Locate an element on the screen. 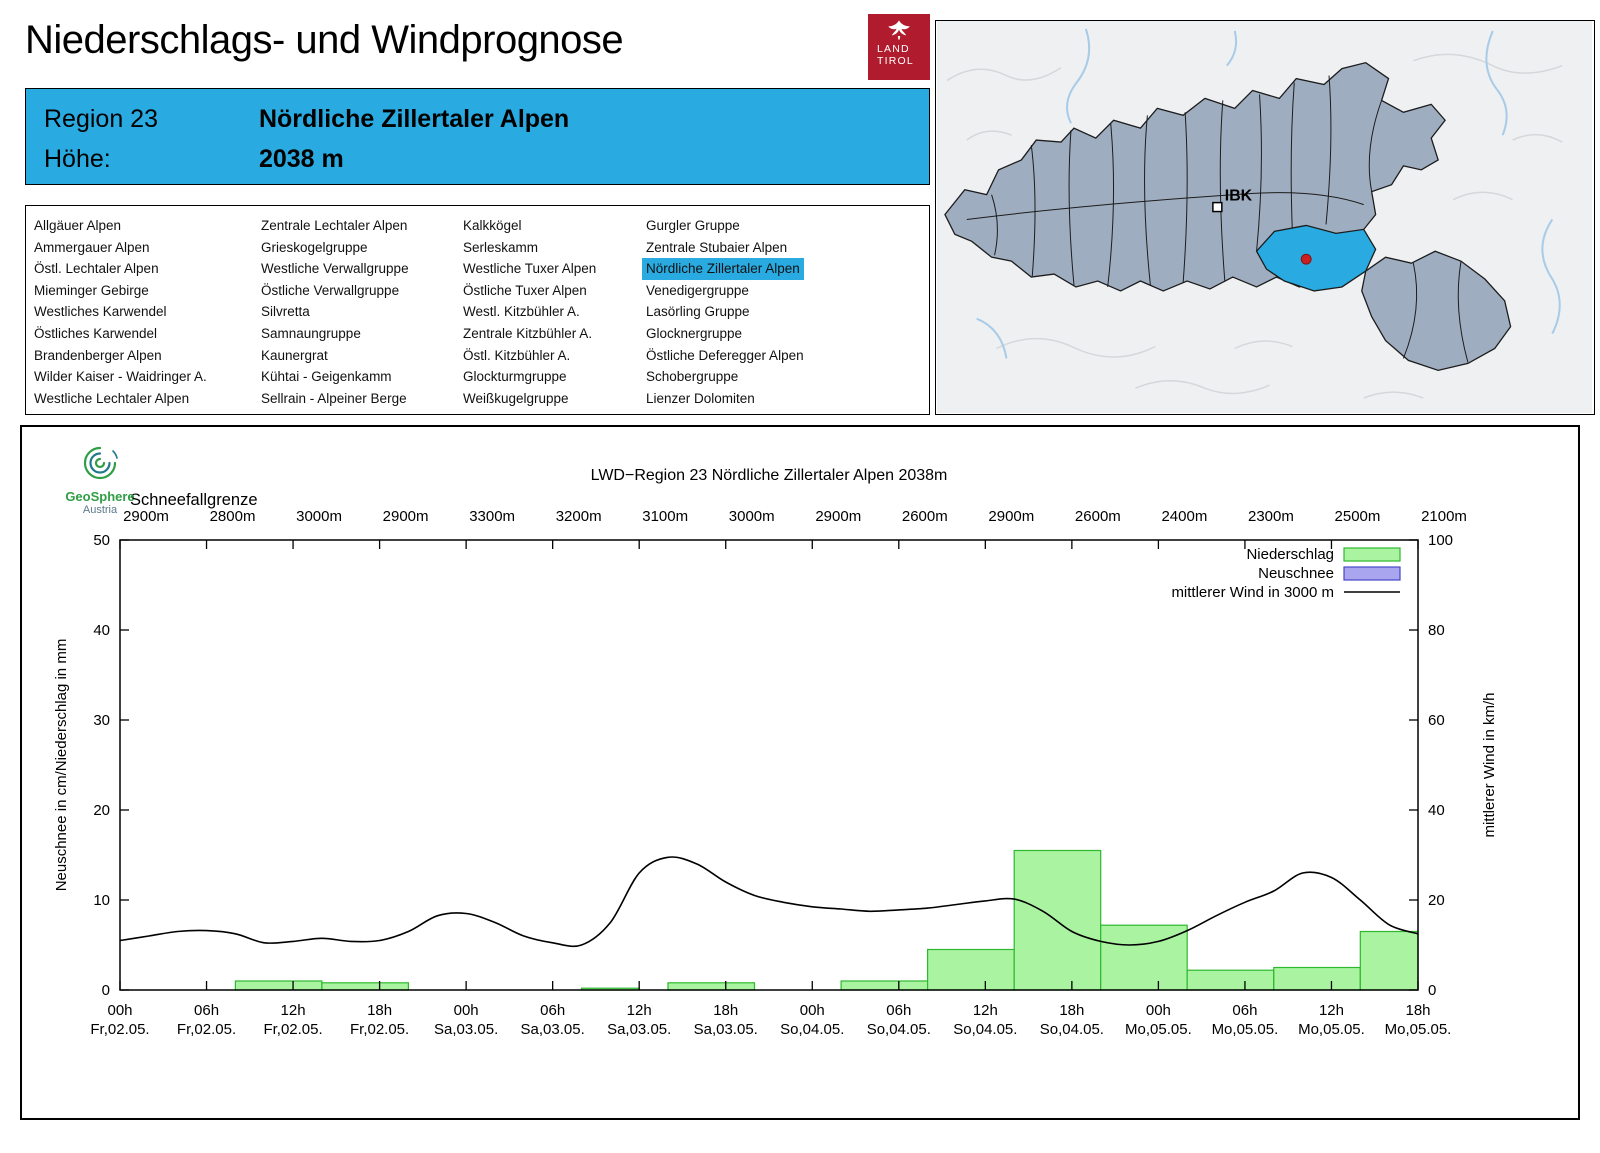 This screenshot has height=1153, width=1600. legend-swatch is located at coordinates (1372, 554).